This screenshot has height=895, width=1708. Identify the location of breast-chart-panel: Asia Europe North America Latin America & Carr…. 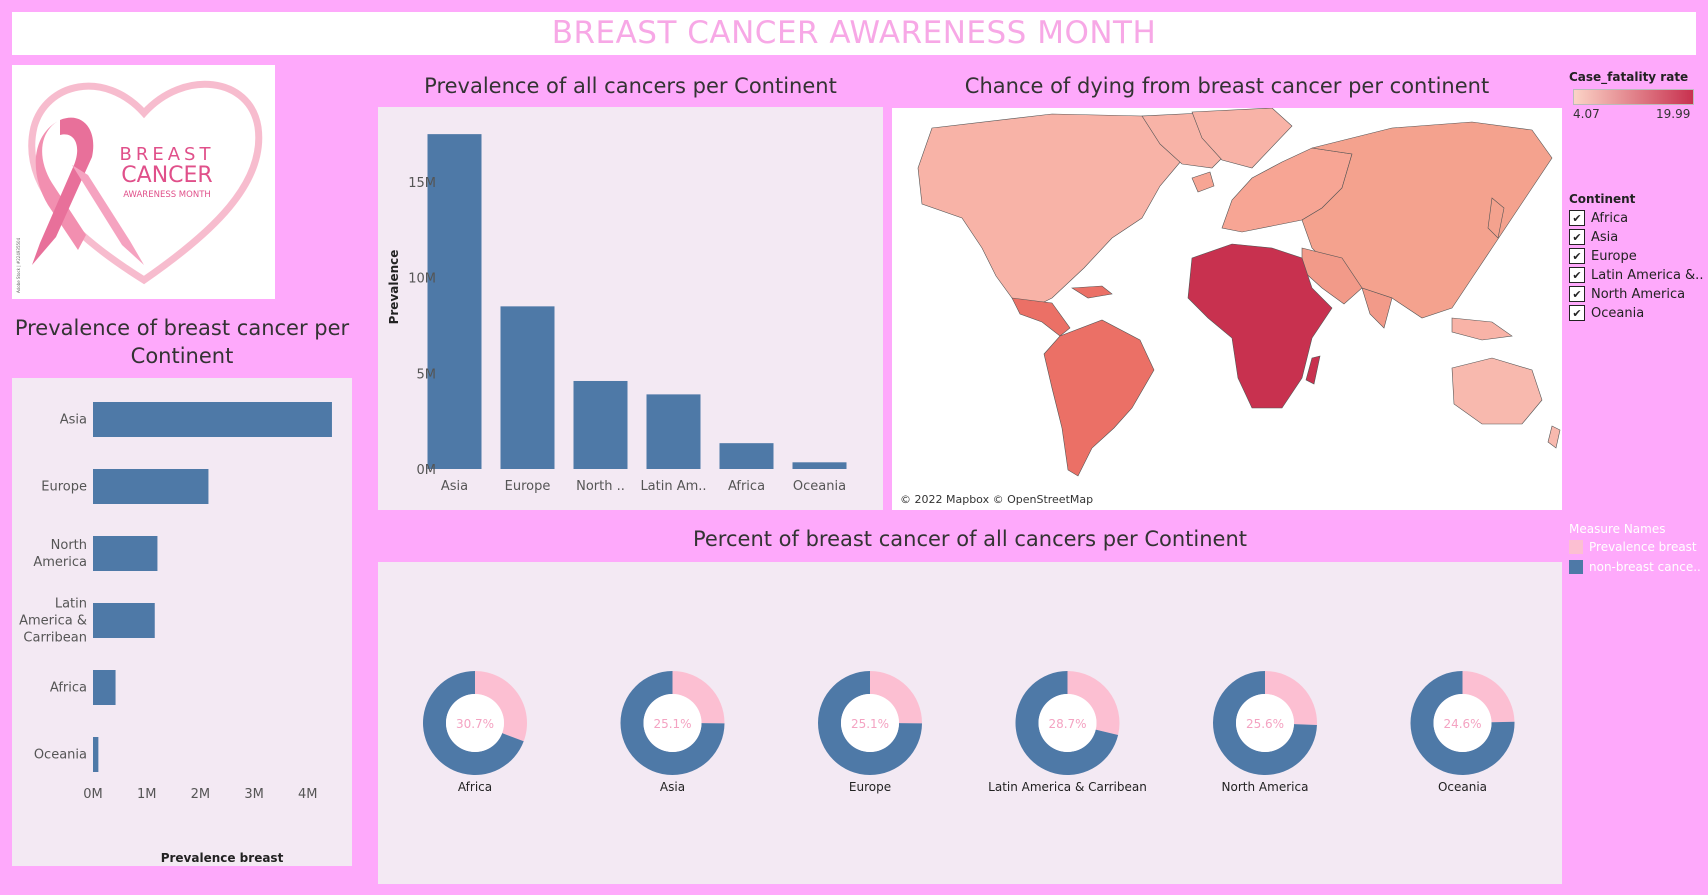
(182, 622).